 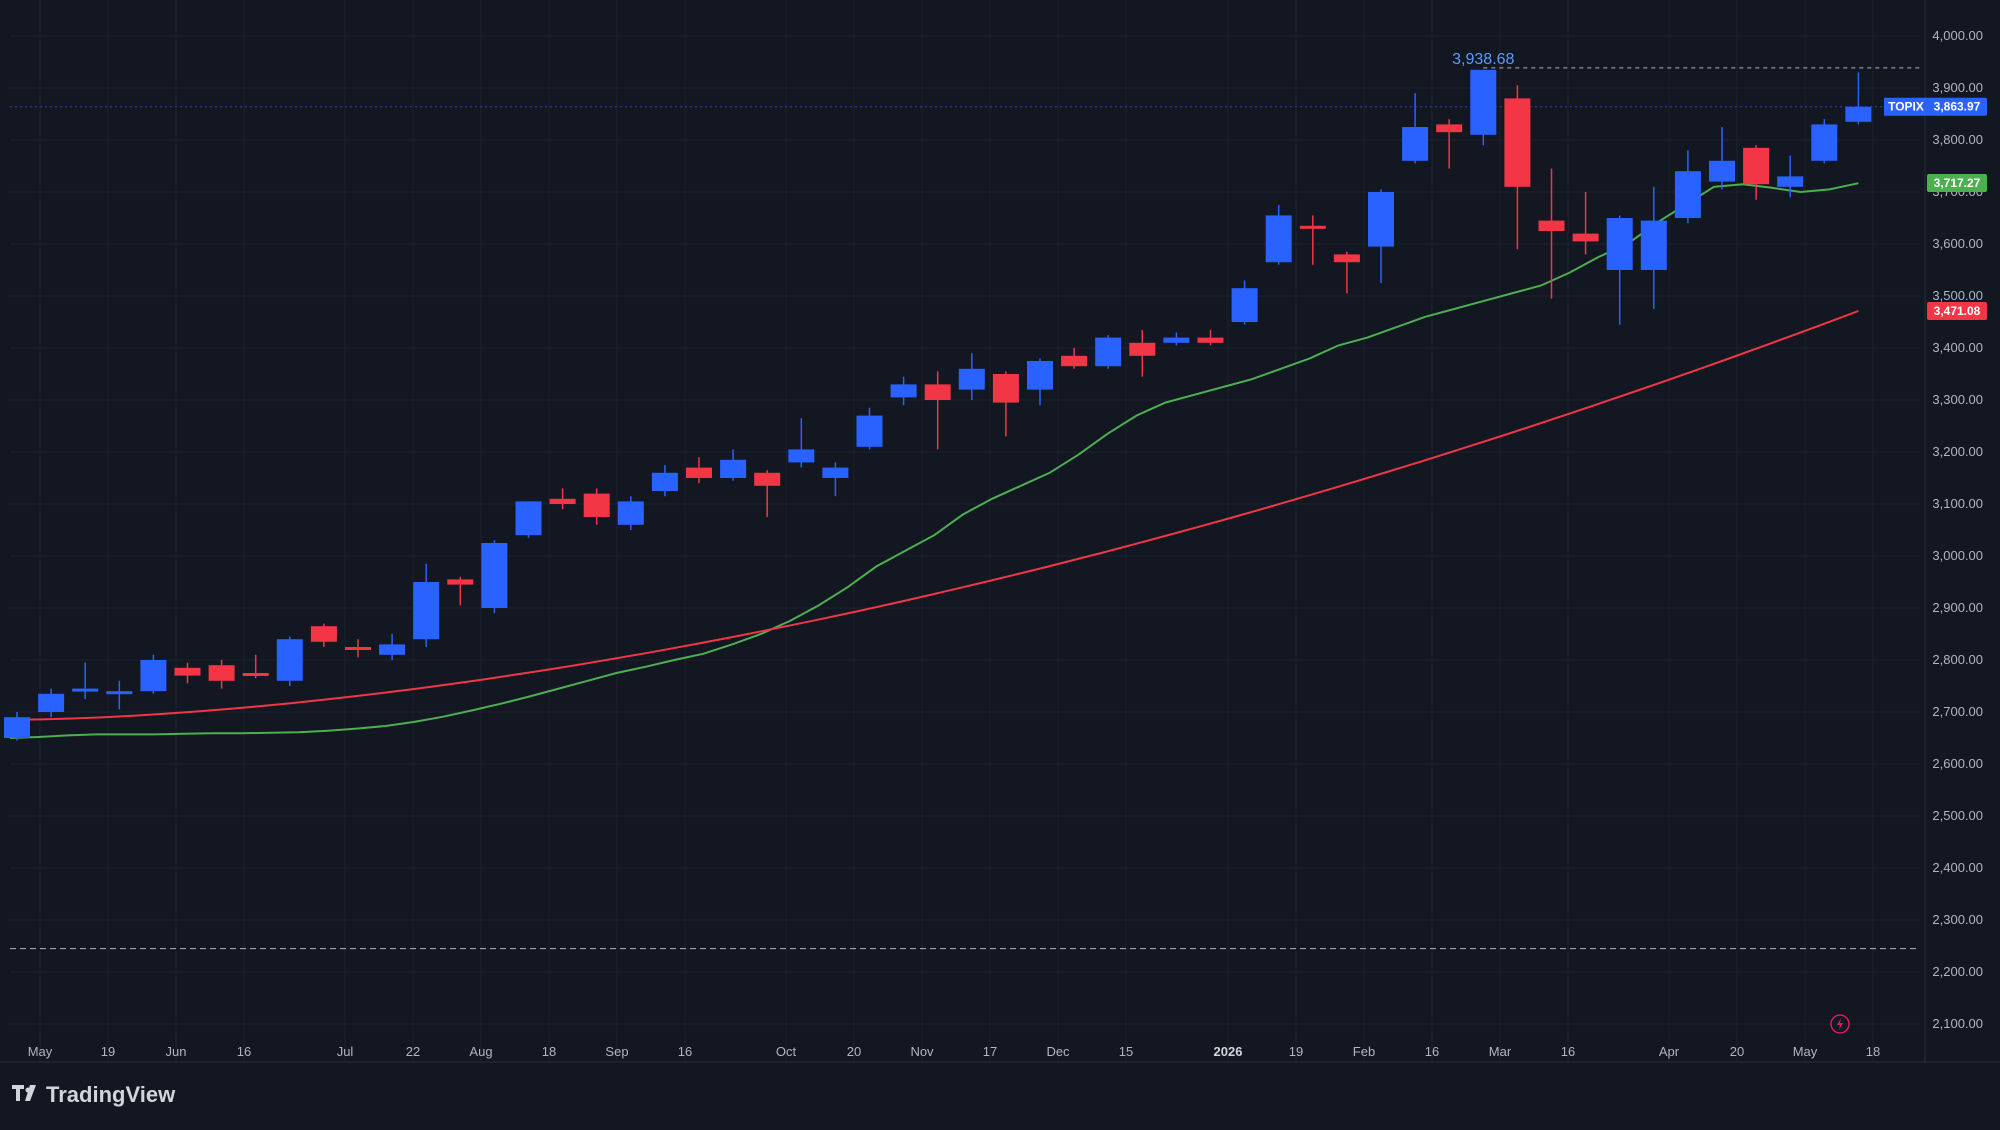 I want to click on tradingview-logo-icon, so click(x=24, y=1093).